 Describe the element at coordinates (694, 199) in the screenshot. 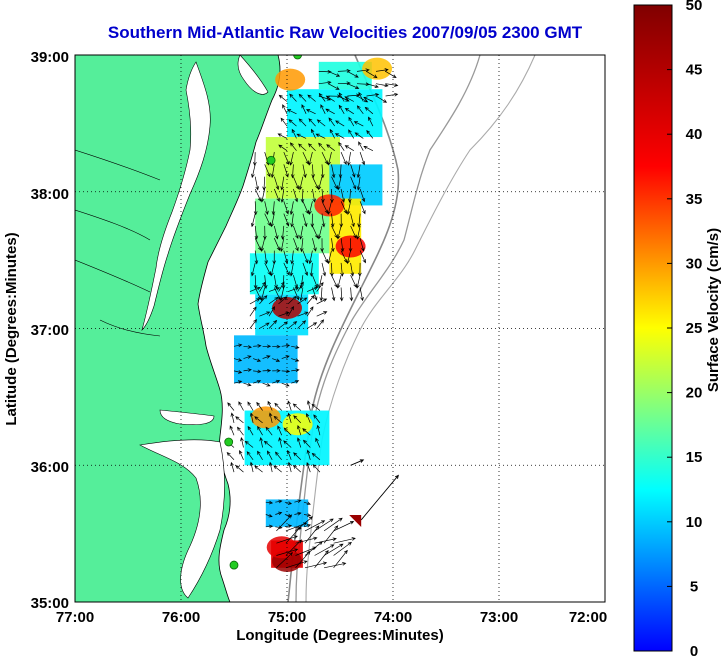

I see `colorbar-tick-label: 35` at that location.